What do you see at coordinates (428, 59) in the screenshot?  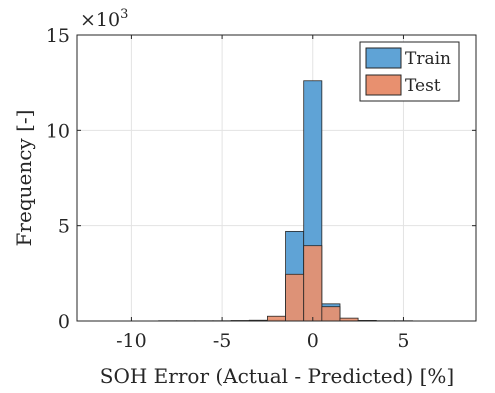 I see `legend-label-train: Train` at bounding box center [428, 59].